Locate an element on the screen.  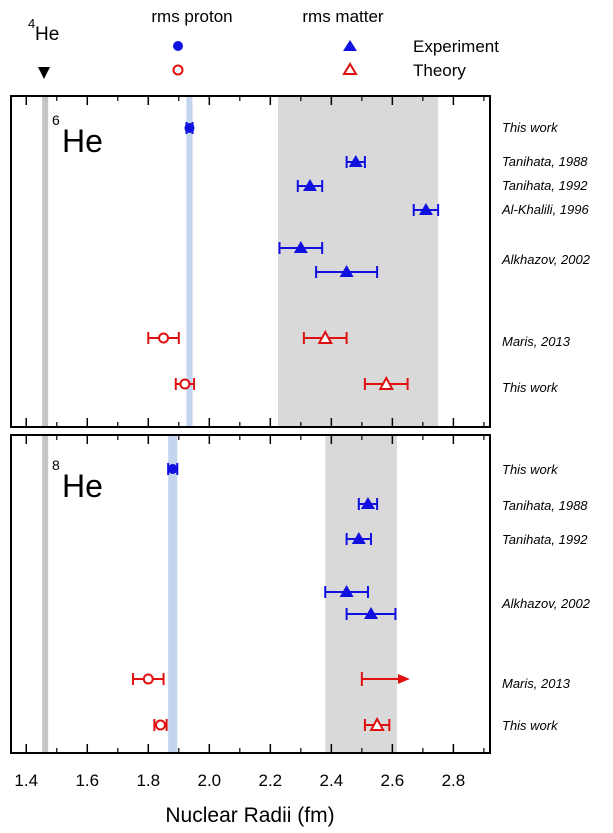
legend-proton-header: rms proton is located at coordinates (191, 16).